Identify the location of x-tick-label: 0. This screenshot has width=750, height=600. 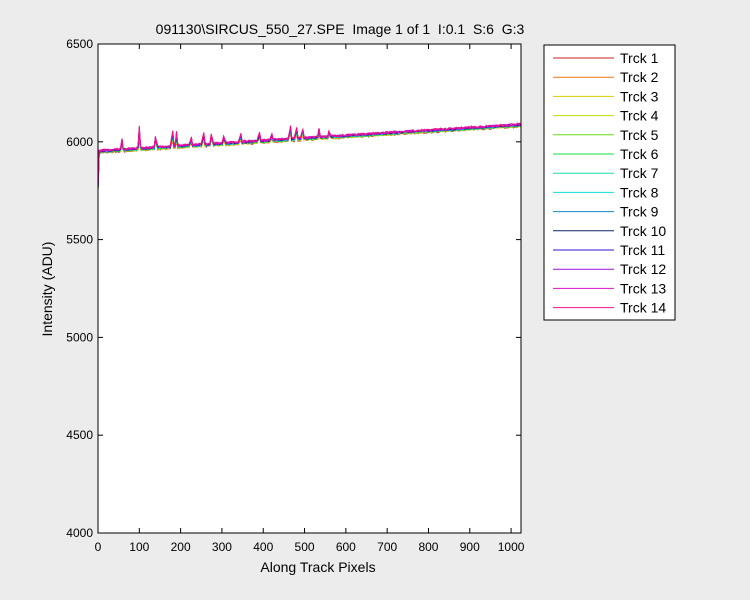
(98, 547).